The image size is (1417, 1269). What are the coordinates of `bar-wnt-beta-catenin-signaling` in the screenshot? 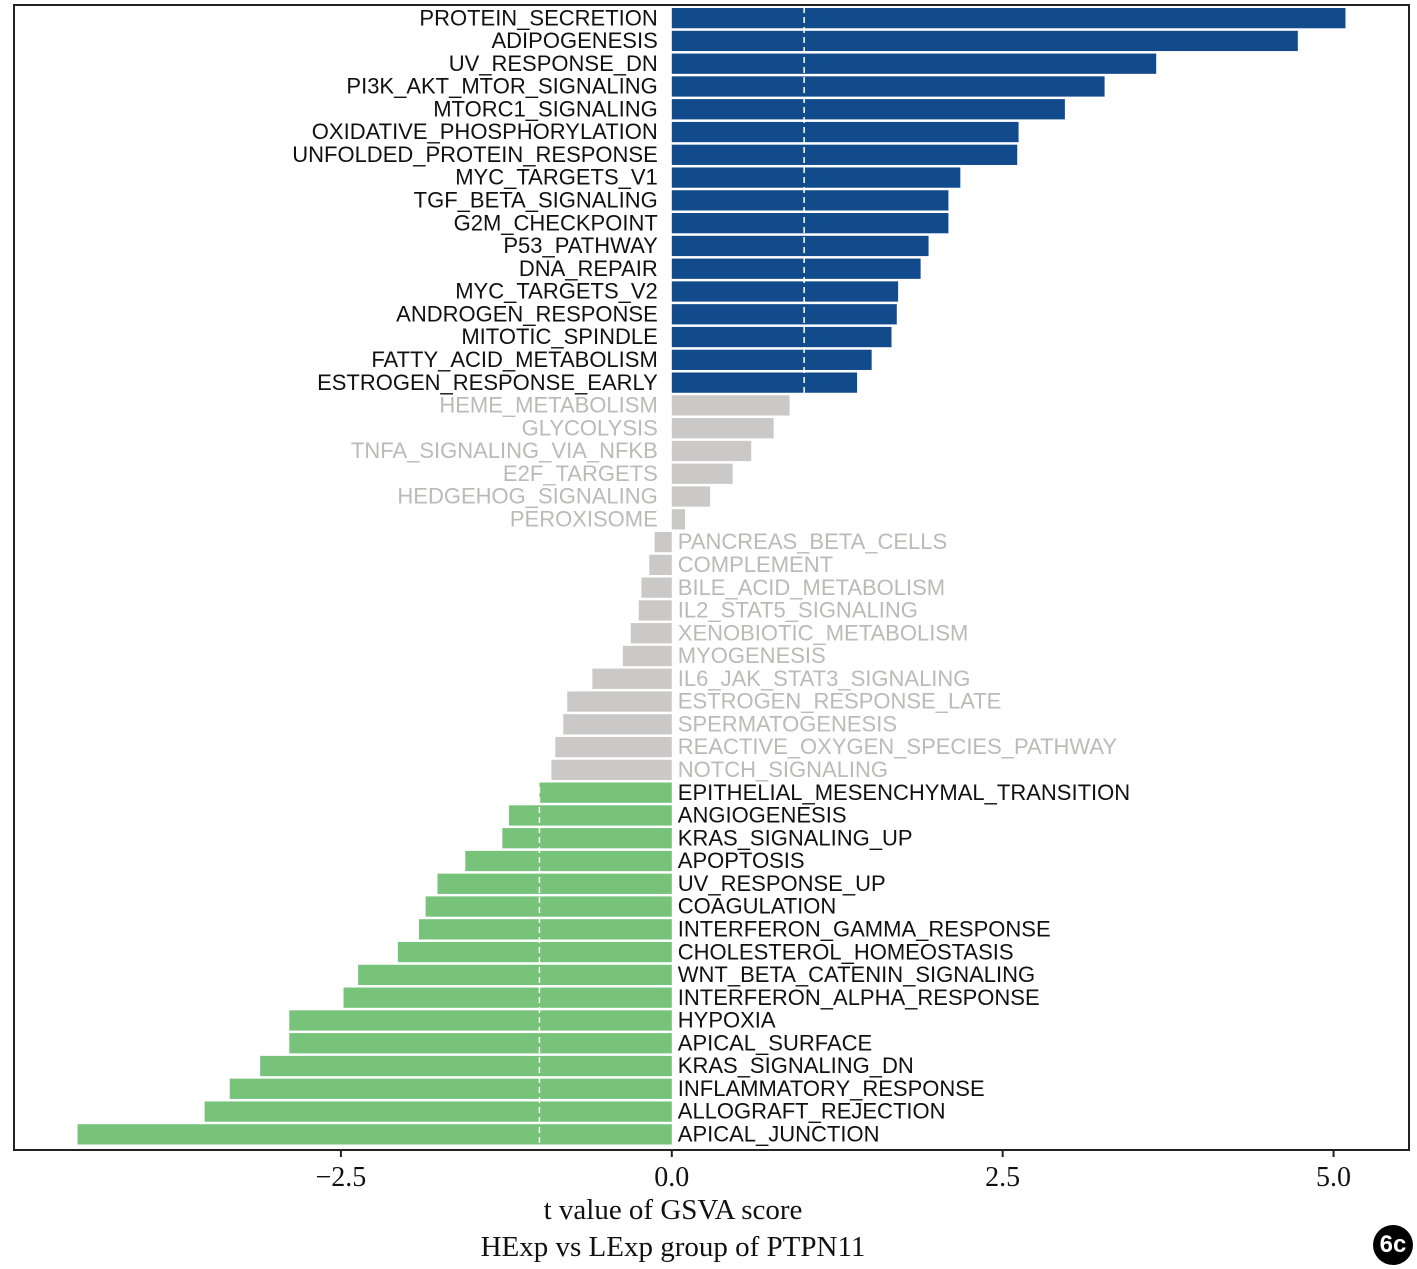 It's located at (515, 975).